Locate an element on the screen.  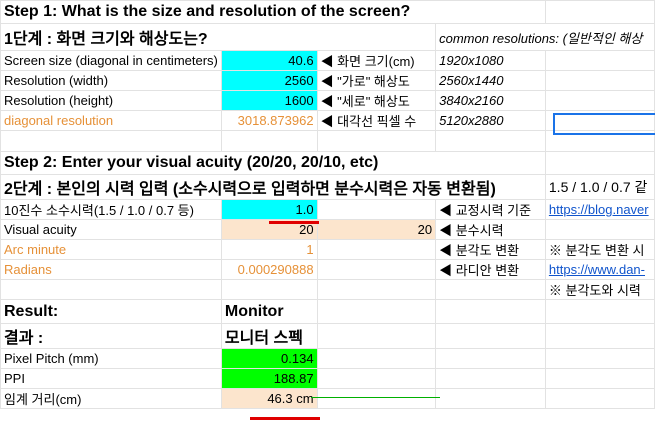
resolution-height-input: 1600 is located at coordinates (269, 100).